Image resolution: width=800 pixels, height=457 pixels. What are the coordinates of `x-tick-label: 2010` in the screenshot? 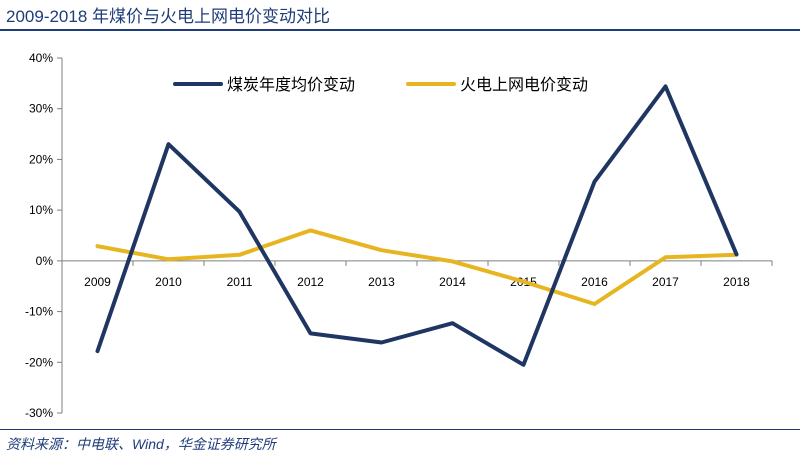 It's located at (168, 282).